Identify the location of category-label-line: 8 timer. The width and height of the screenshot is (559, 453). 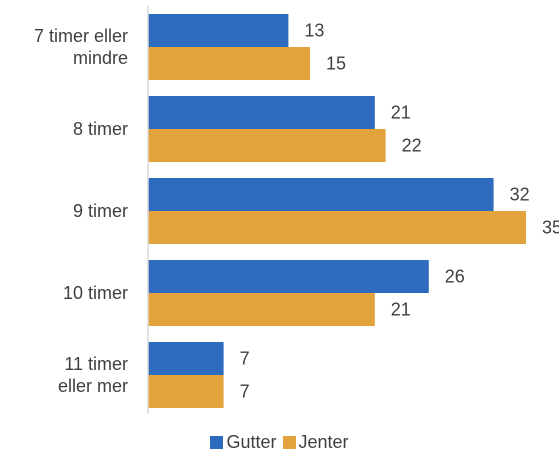
(100, 129).